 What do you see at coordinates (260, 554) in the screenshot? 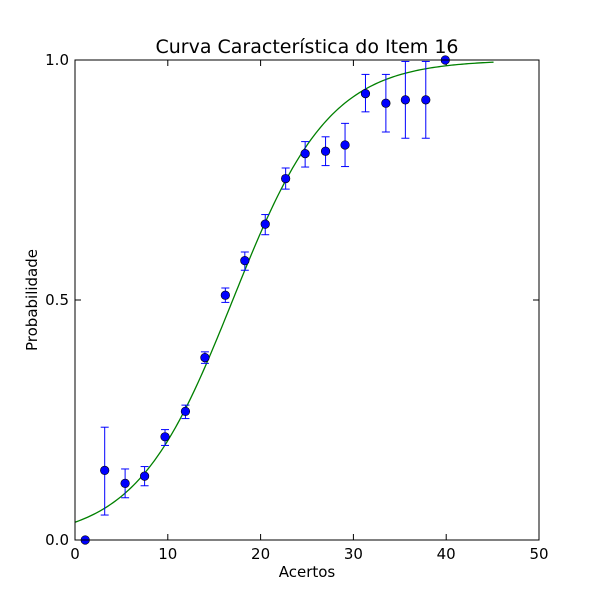
I see `x-tick-label: 20` at bounding box center [260, 554].